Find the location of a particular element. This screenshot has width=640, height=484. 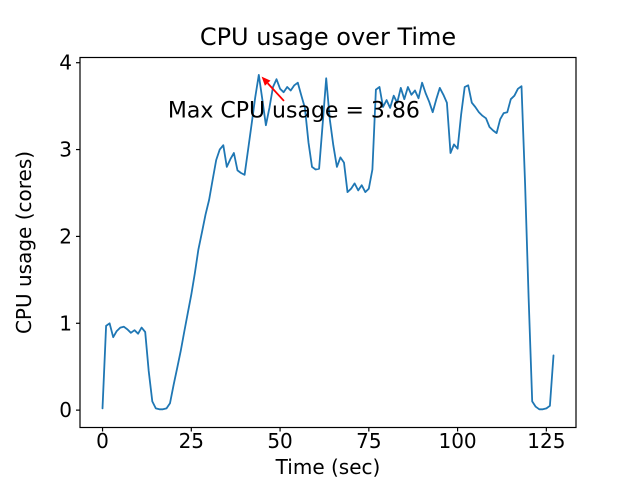

x-tick-label: 25 is located at coordinates (191, 441).